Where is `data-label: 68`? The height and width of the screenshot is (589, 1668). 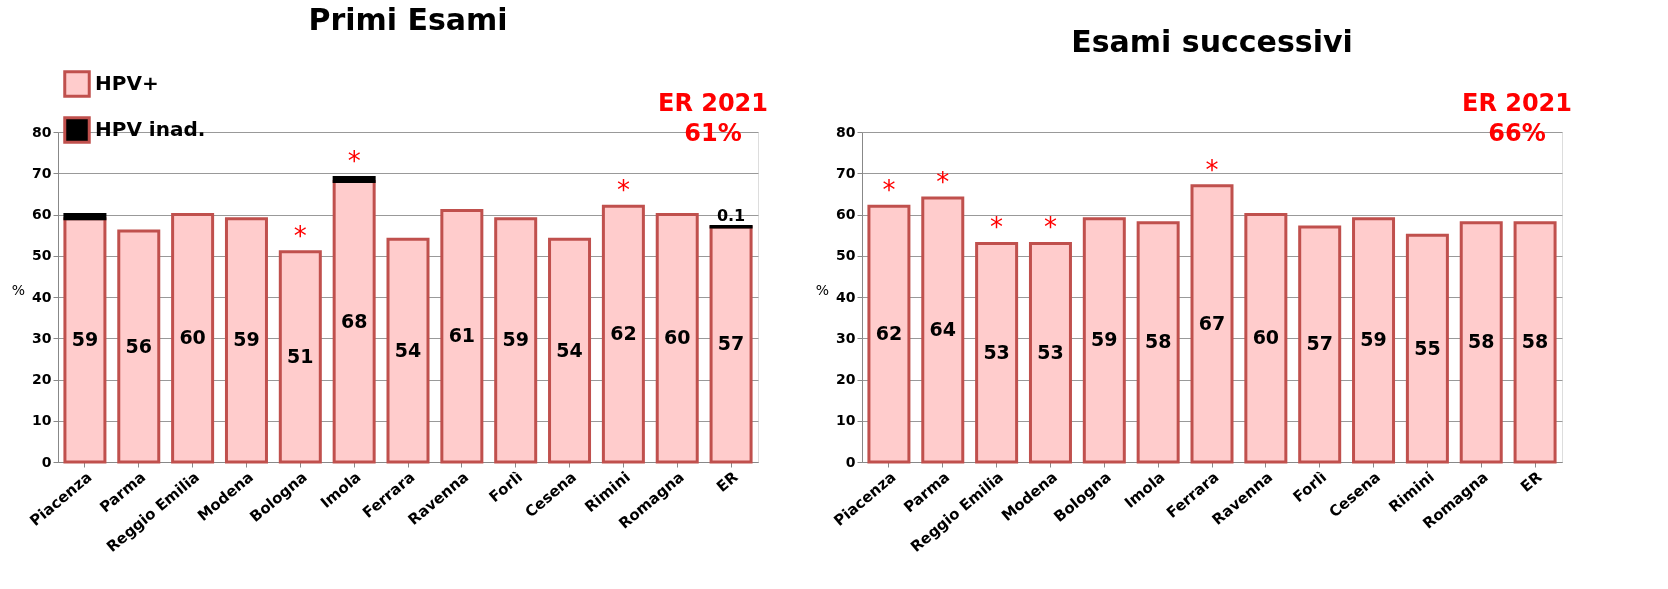 data-label: 68 is located at coordinates (354, 320).